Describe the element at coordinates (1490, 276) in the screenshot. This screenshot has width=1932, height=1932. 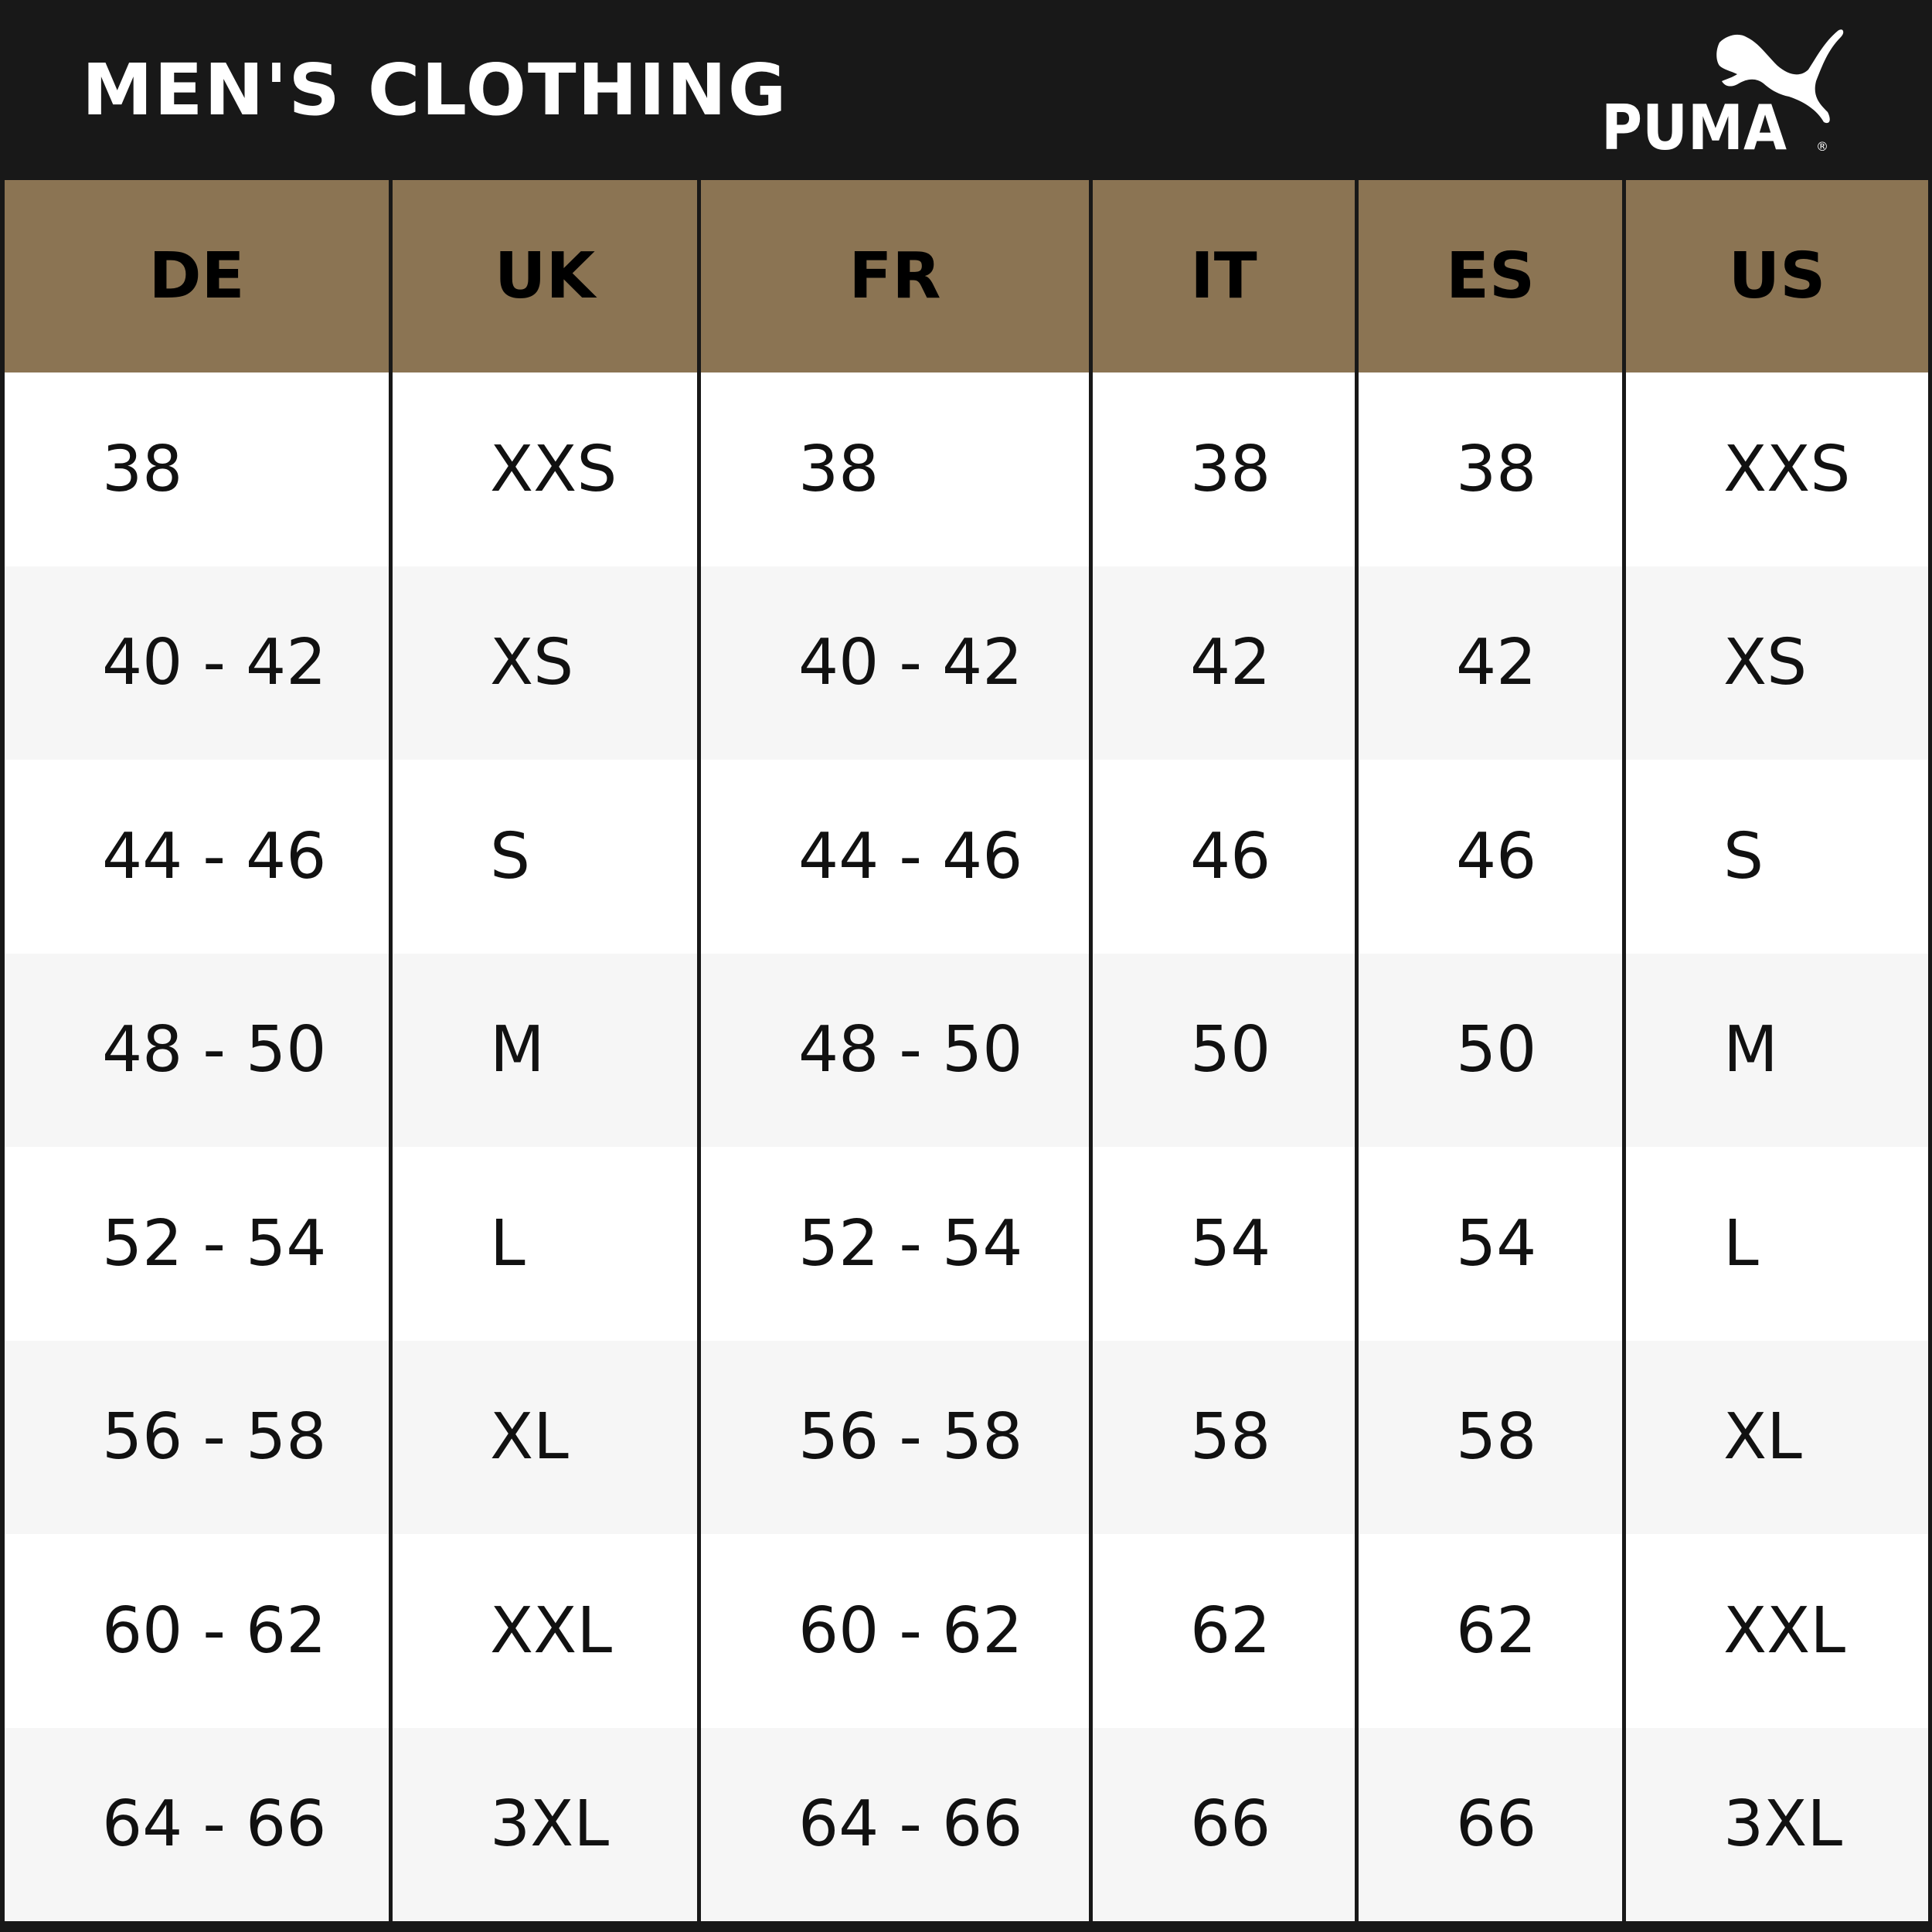
I see `column-header-es: ES` at that location.